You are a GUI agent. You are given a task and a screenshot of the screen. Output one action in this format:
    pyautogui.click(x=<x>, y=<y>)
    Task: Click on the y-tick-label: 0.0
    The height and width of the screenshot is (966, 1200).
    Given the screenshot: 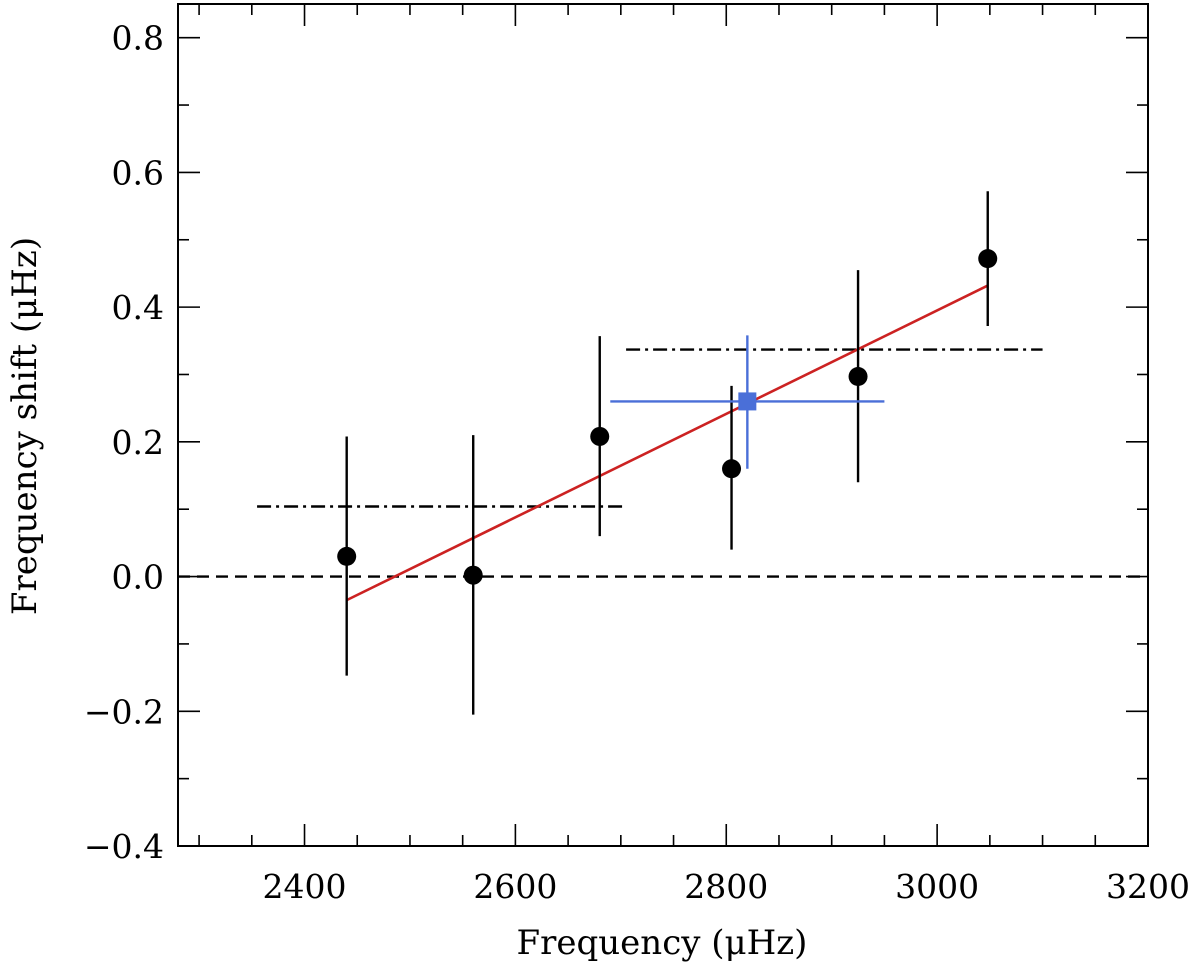 What is the action you would take?
    pyautogui.click(x=138, y=577)
    